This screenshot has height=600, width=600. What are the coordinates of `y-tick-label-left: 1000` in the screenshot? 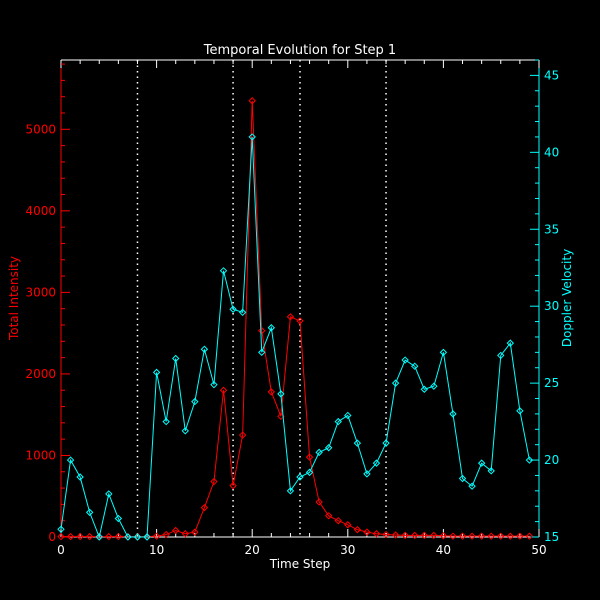 It's located at (40, 455).